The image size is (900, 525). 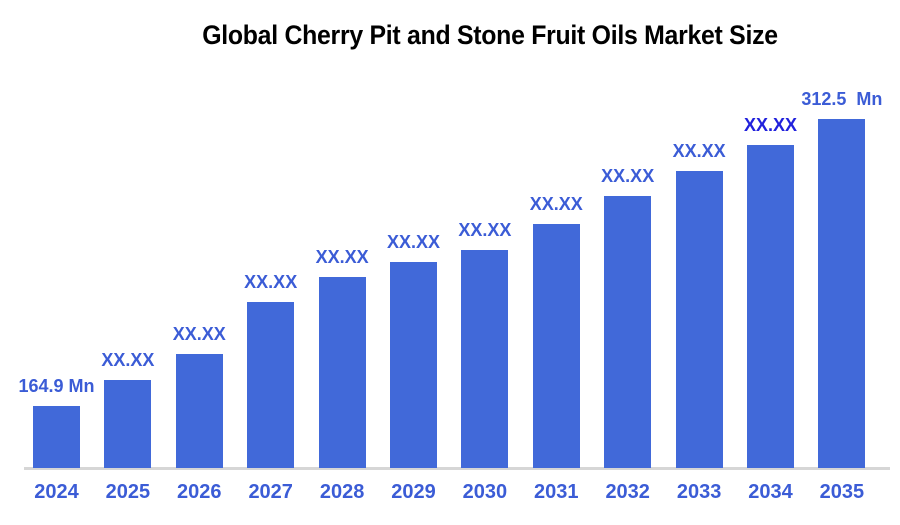 What do you see at coordinates (485, 359) in the screenshot?
I see `bar-2030` at bounding box center [485, 359].